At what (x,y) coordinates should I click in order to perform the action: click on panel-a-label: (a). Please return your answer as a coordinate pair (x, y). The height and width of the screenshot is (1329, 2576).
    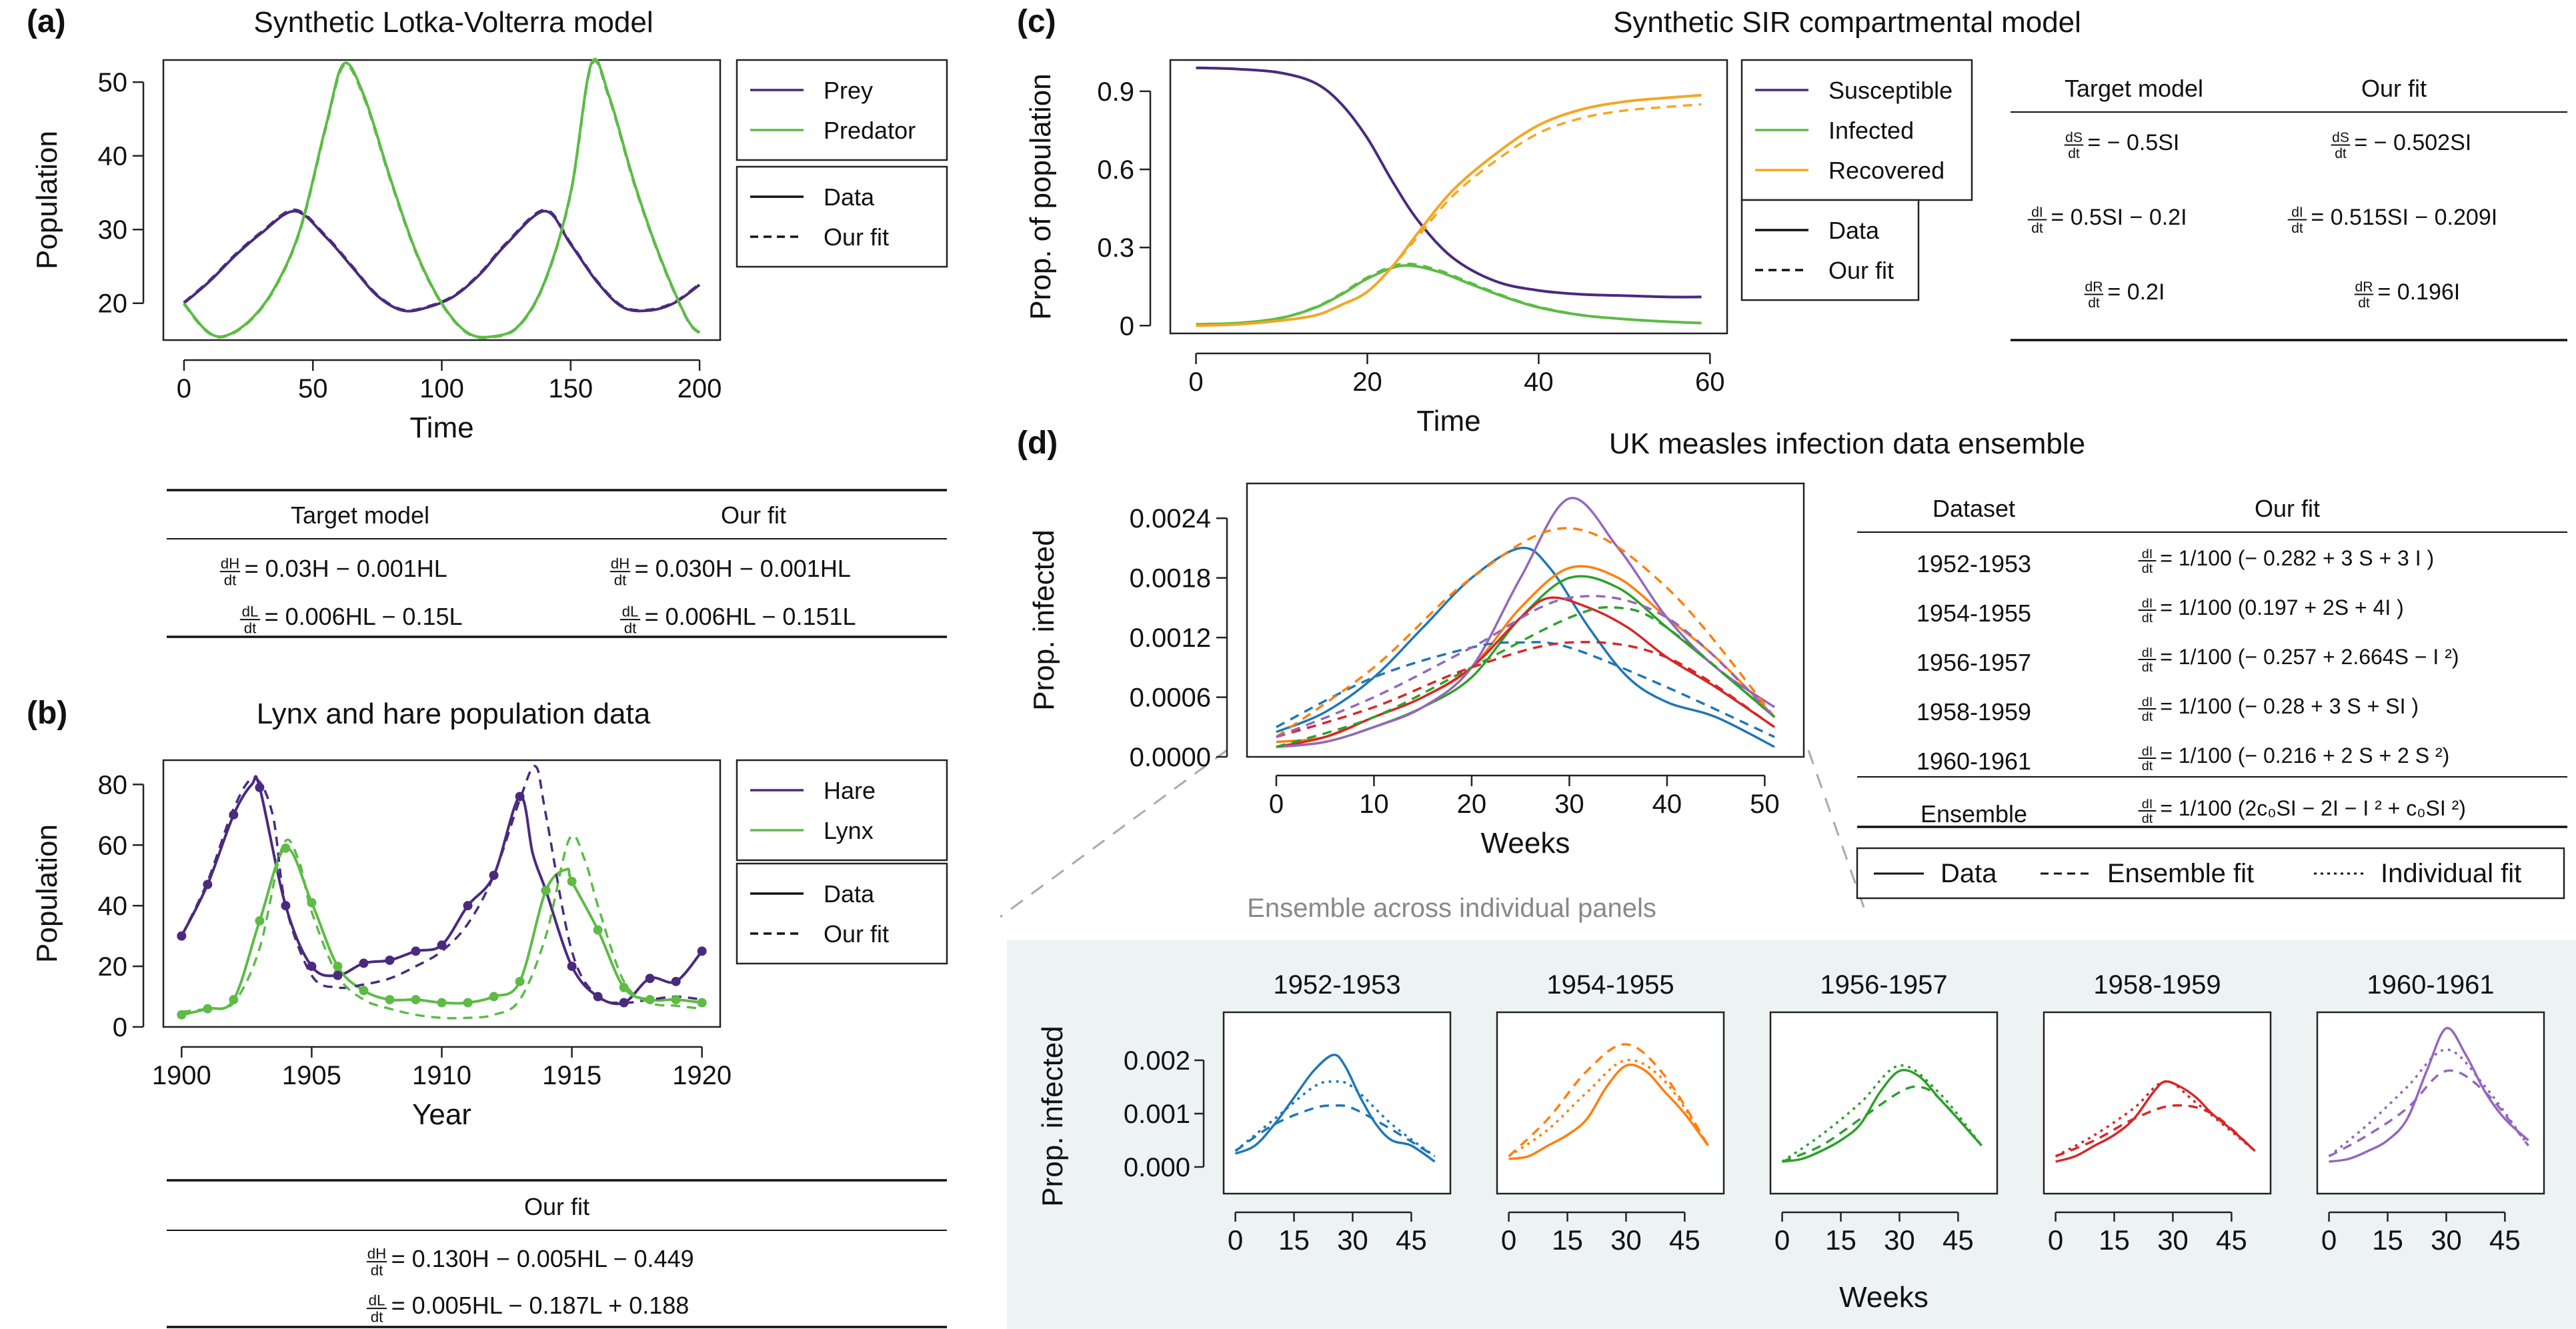
    Looking at the image, I should click on (46, 21).